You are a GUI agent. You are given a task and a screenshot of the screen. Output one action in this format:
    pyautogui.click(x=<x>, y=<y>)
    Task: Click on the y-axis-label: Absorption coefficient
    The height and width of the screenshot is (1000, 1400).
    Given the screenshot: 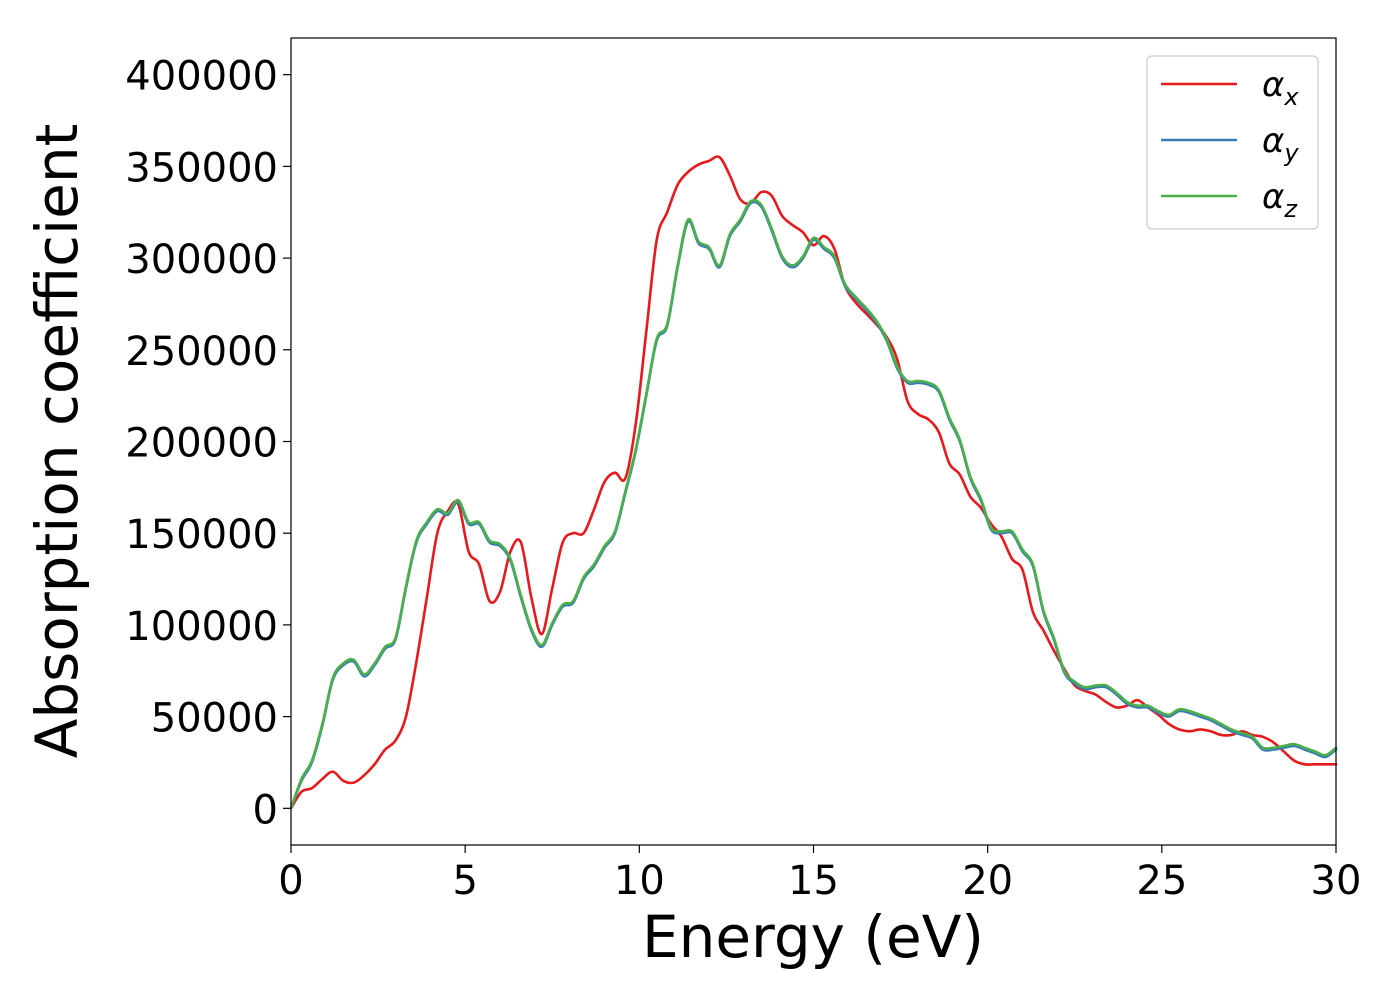 What is the action you would take?
    pyautogui.click(x=57, y=441)
    